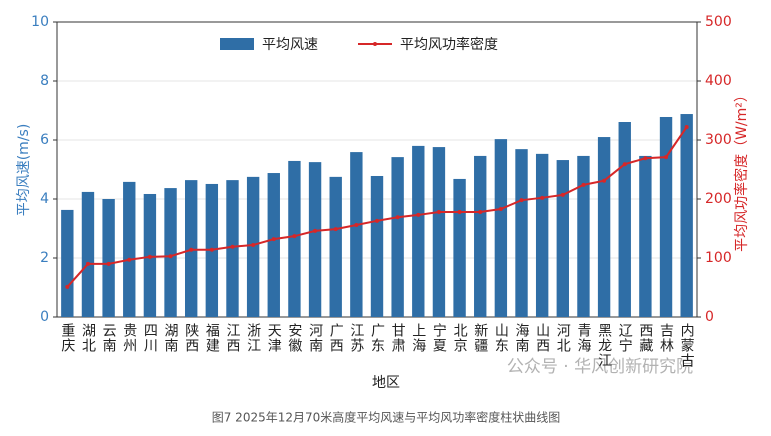 The width and height of the screenshot is (771, 436). I want to click on x-axis-label: 地区, so click(386, 383).